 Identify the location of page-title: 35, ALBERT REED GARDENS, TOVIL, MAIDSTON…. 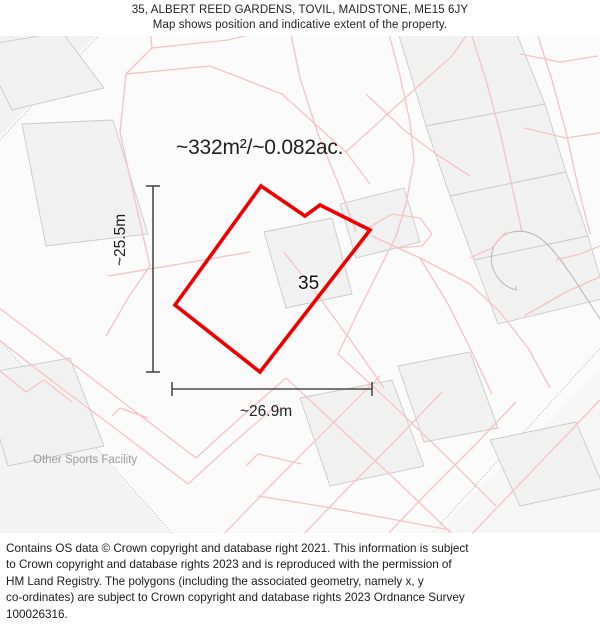
(300, 10).